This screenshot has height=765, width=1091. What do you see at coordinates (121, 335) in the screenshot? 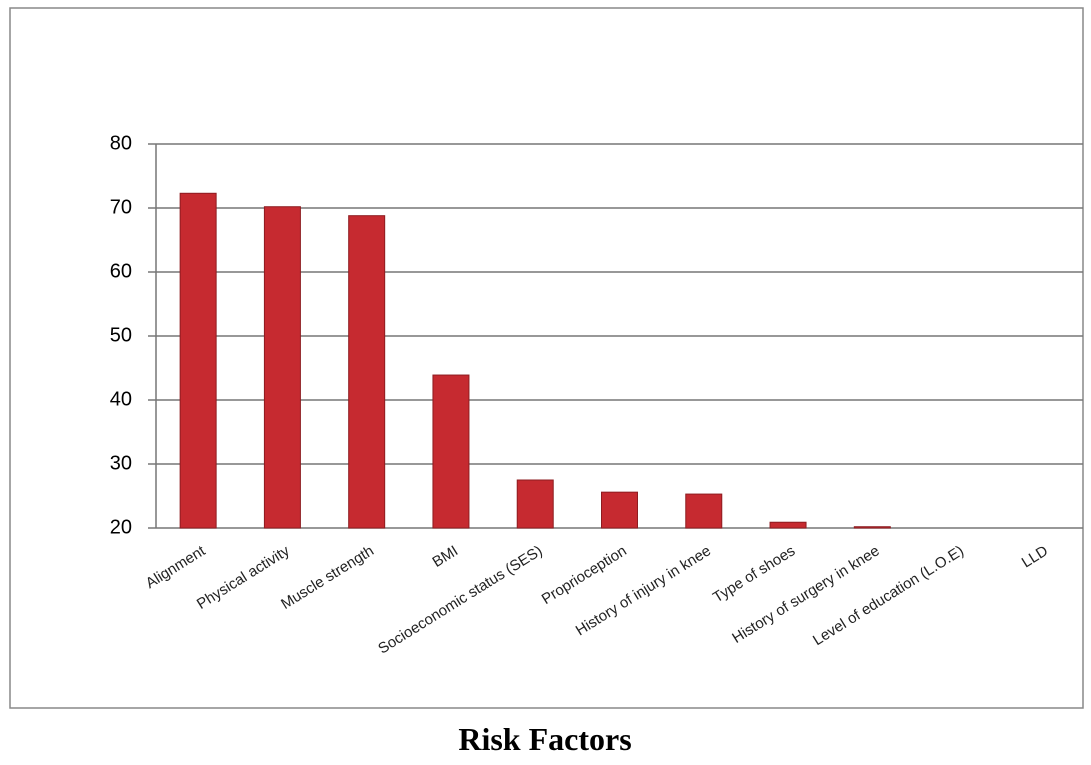
I see `y-tick-label: 50` at bounding box center [121, 335].